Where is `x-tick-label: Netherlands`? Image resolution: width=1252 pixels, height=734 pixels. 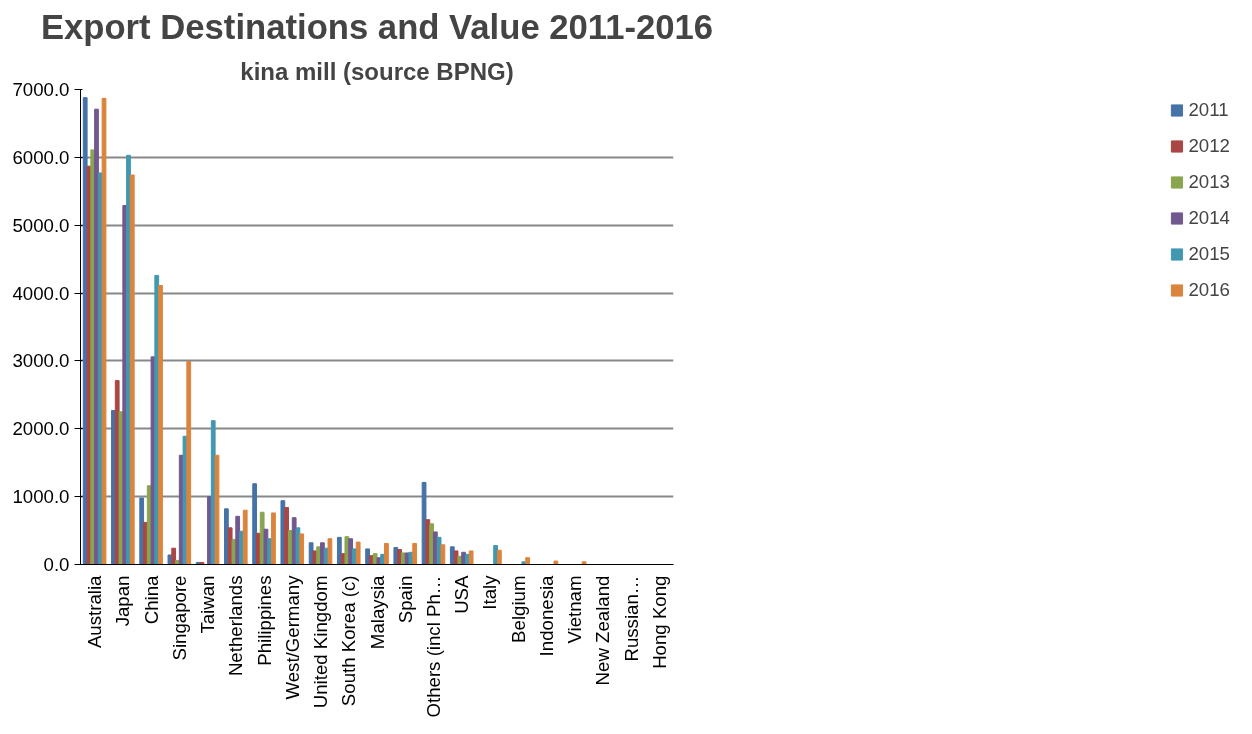
x-tick-label: Netherlands is located at coordinates (236, 626).